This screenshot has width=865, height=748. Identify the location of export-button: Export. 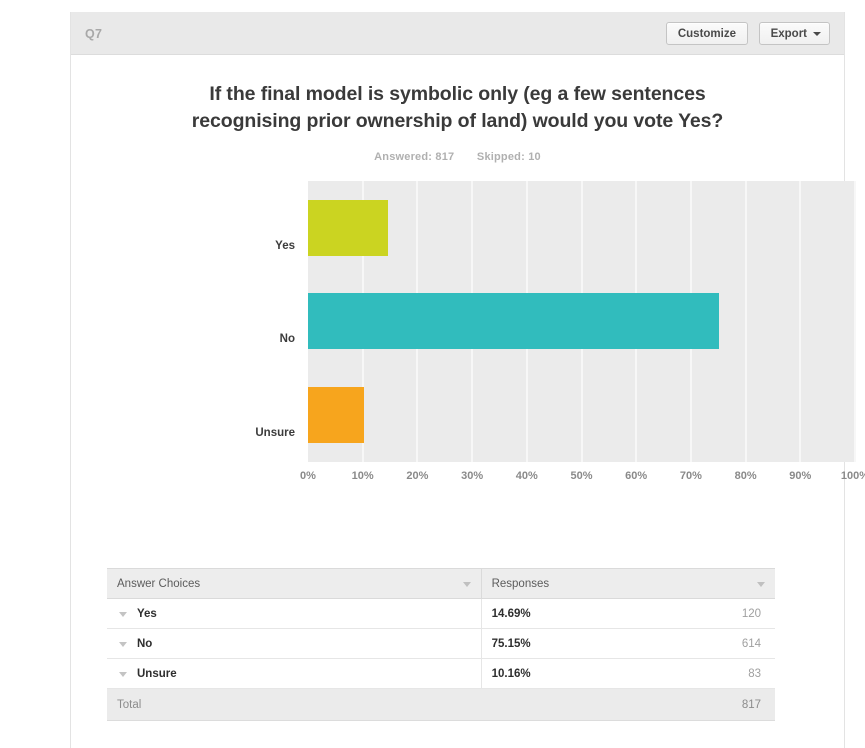
(794, 33).